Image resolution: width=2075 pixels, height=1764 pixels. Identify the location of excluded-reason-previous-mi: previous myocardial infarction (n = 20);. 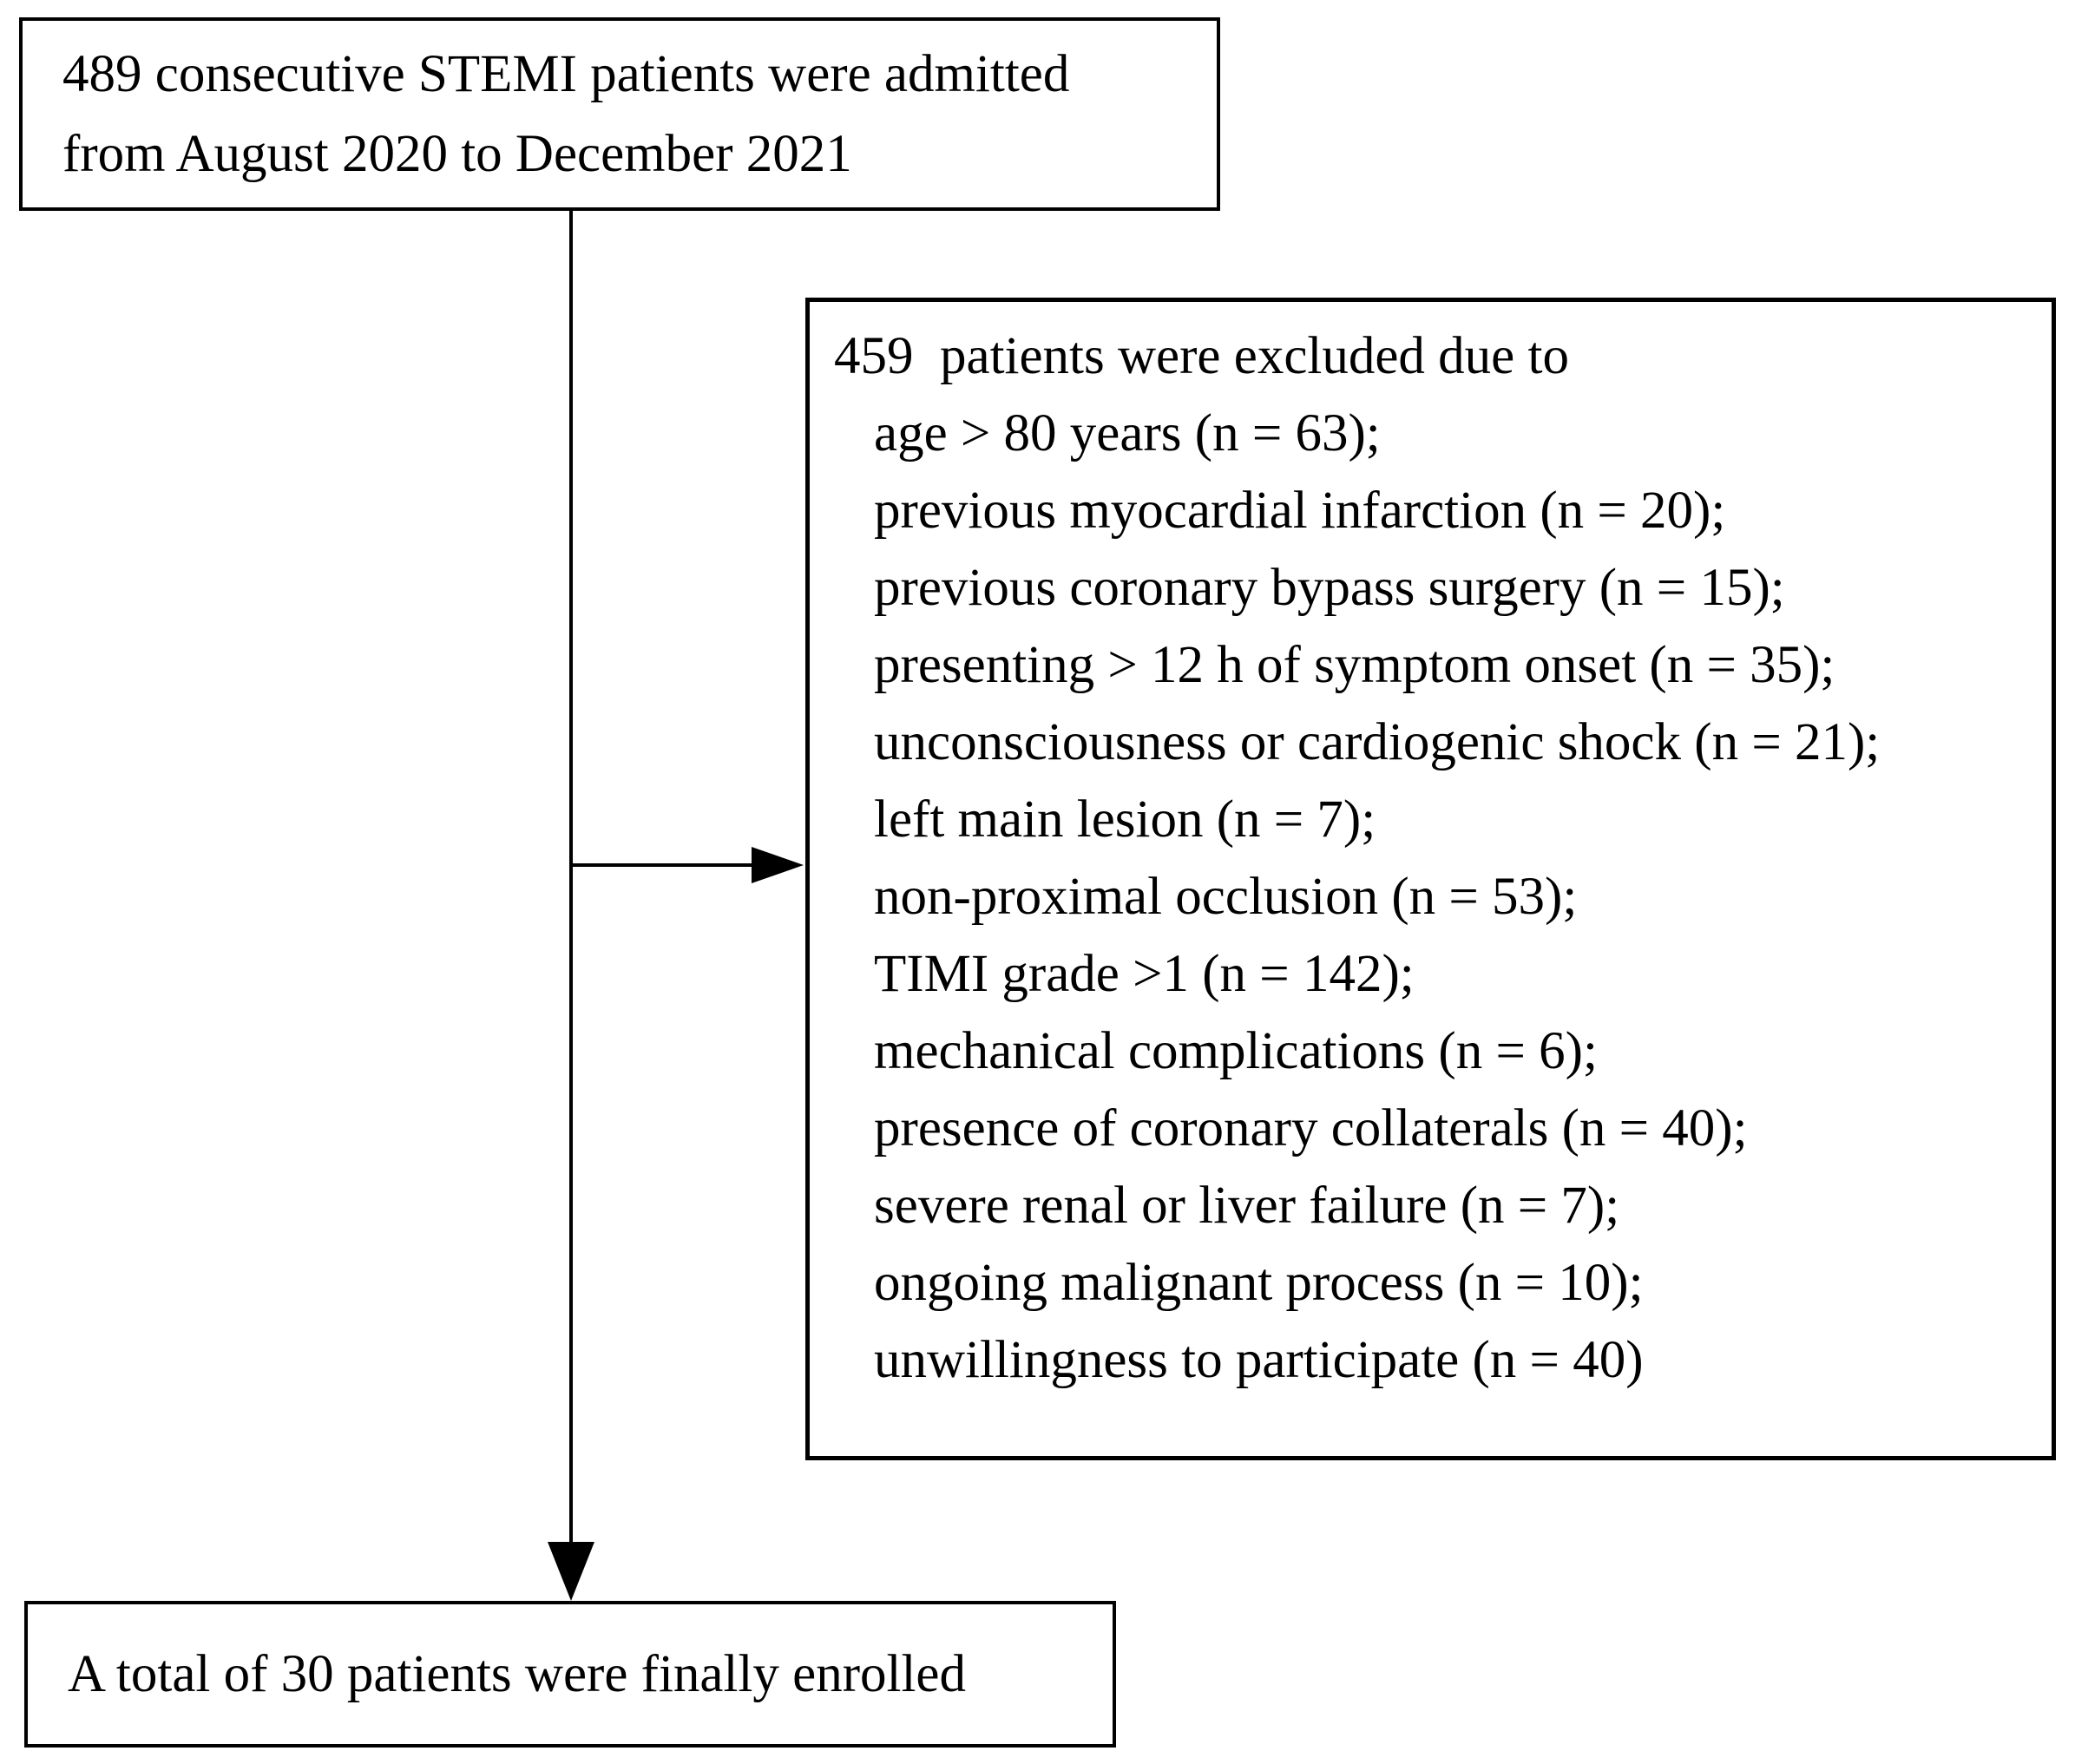
(1300, 511).